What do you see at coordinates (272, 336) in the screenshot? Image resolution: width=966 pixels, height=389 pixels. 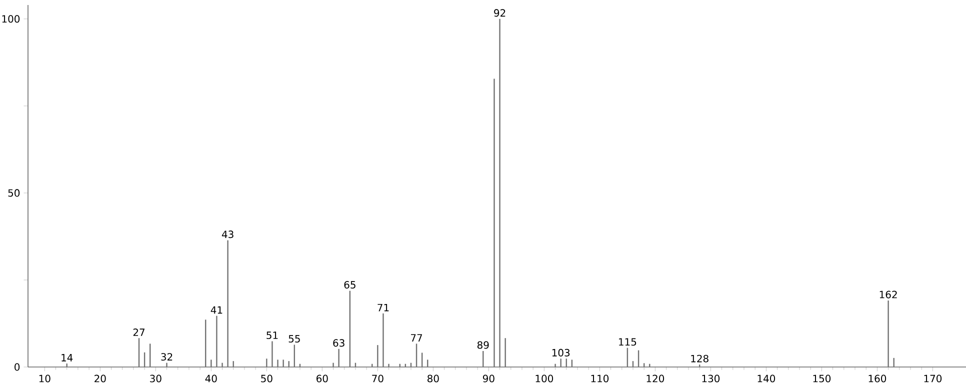 I see `annotation: 51` at bounding box center [272, 336].